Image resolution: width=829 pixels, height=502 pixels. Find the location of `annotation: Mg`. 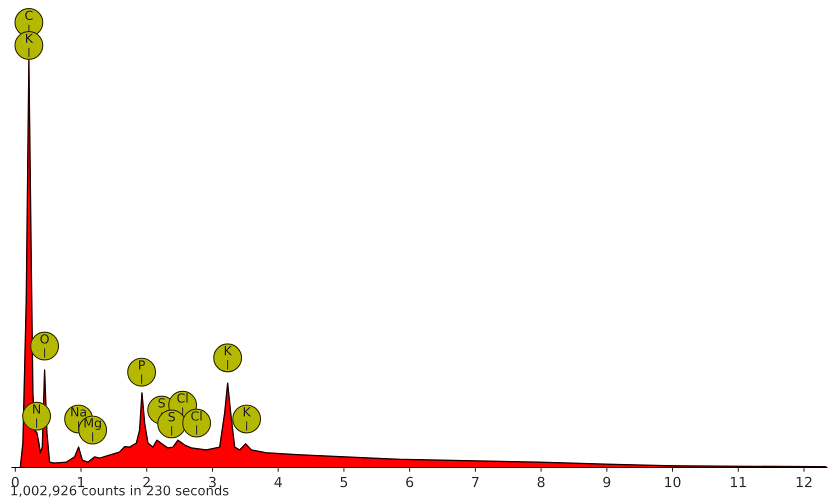

annotation: Mg is located at coordinates (92, 424).